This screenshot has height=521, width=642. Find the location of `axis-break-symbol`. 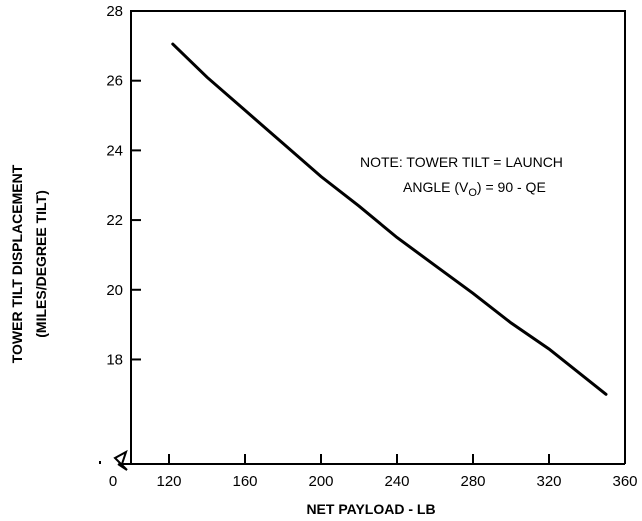

axis-break-symbol is located at coordinates (122, 460).